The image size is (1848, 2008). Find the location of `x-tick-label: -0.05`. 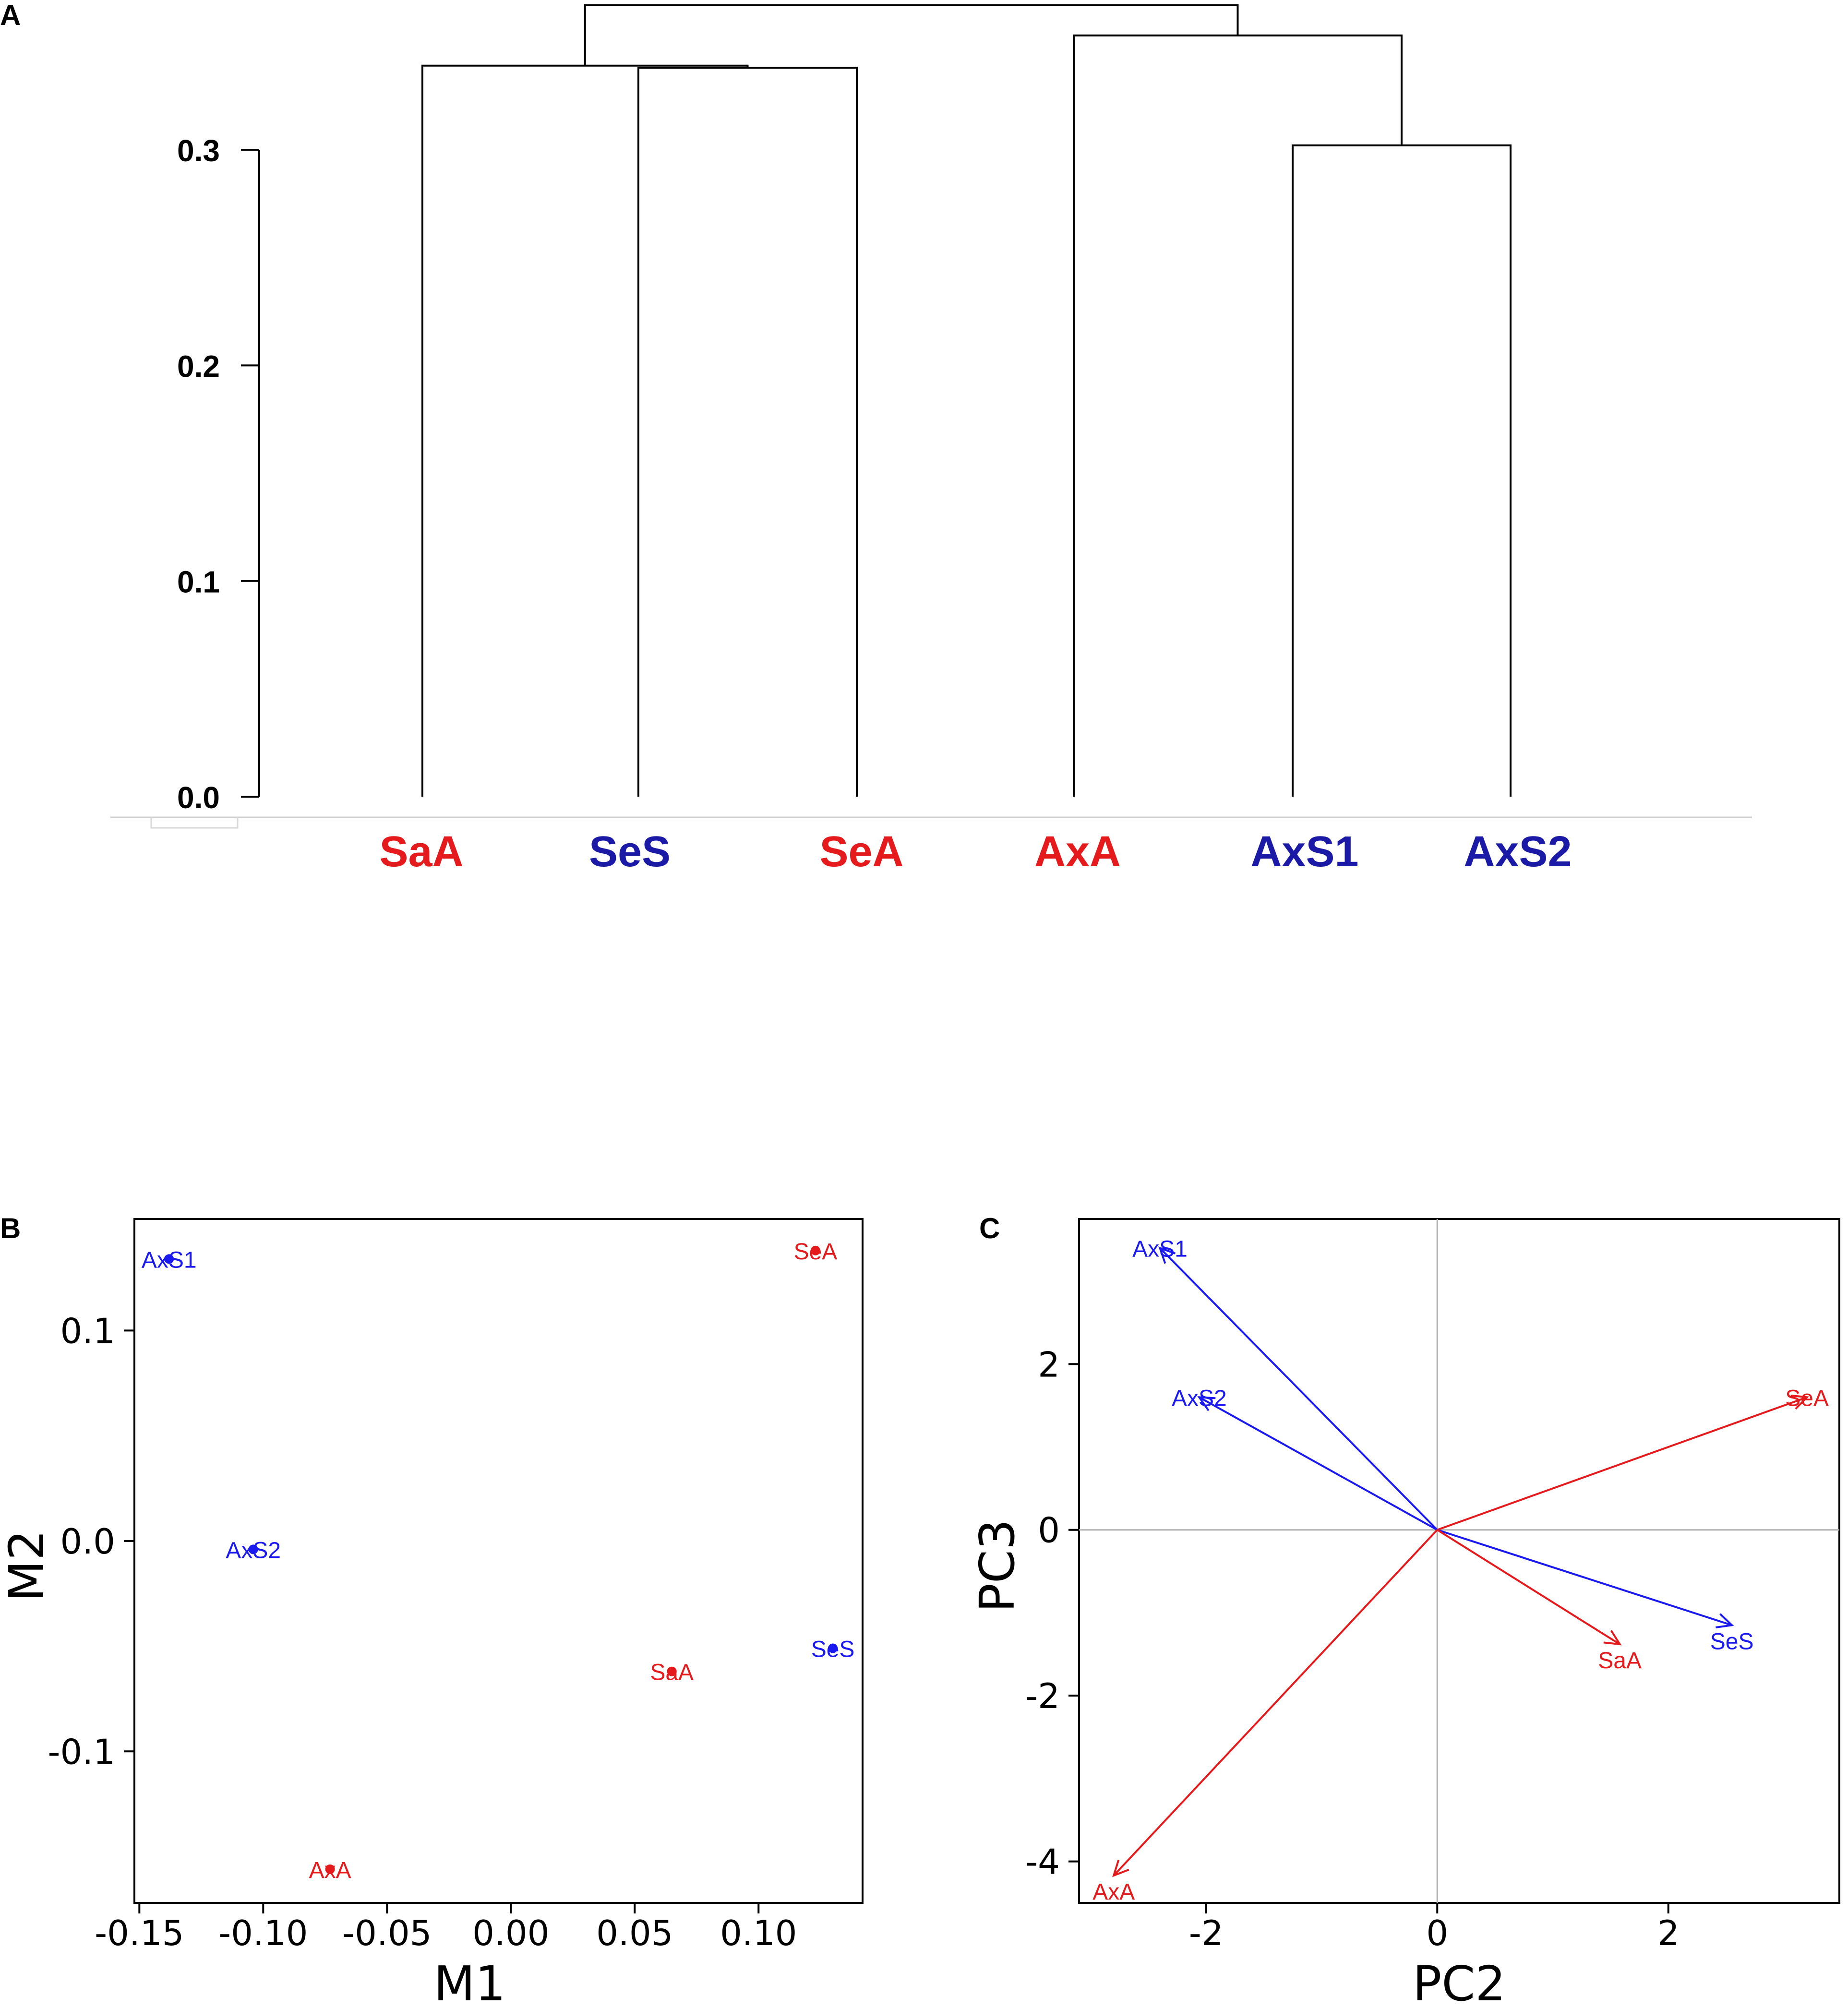

x-tick-label: -0.05 is located at coordinates (387, 1933).